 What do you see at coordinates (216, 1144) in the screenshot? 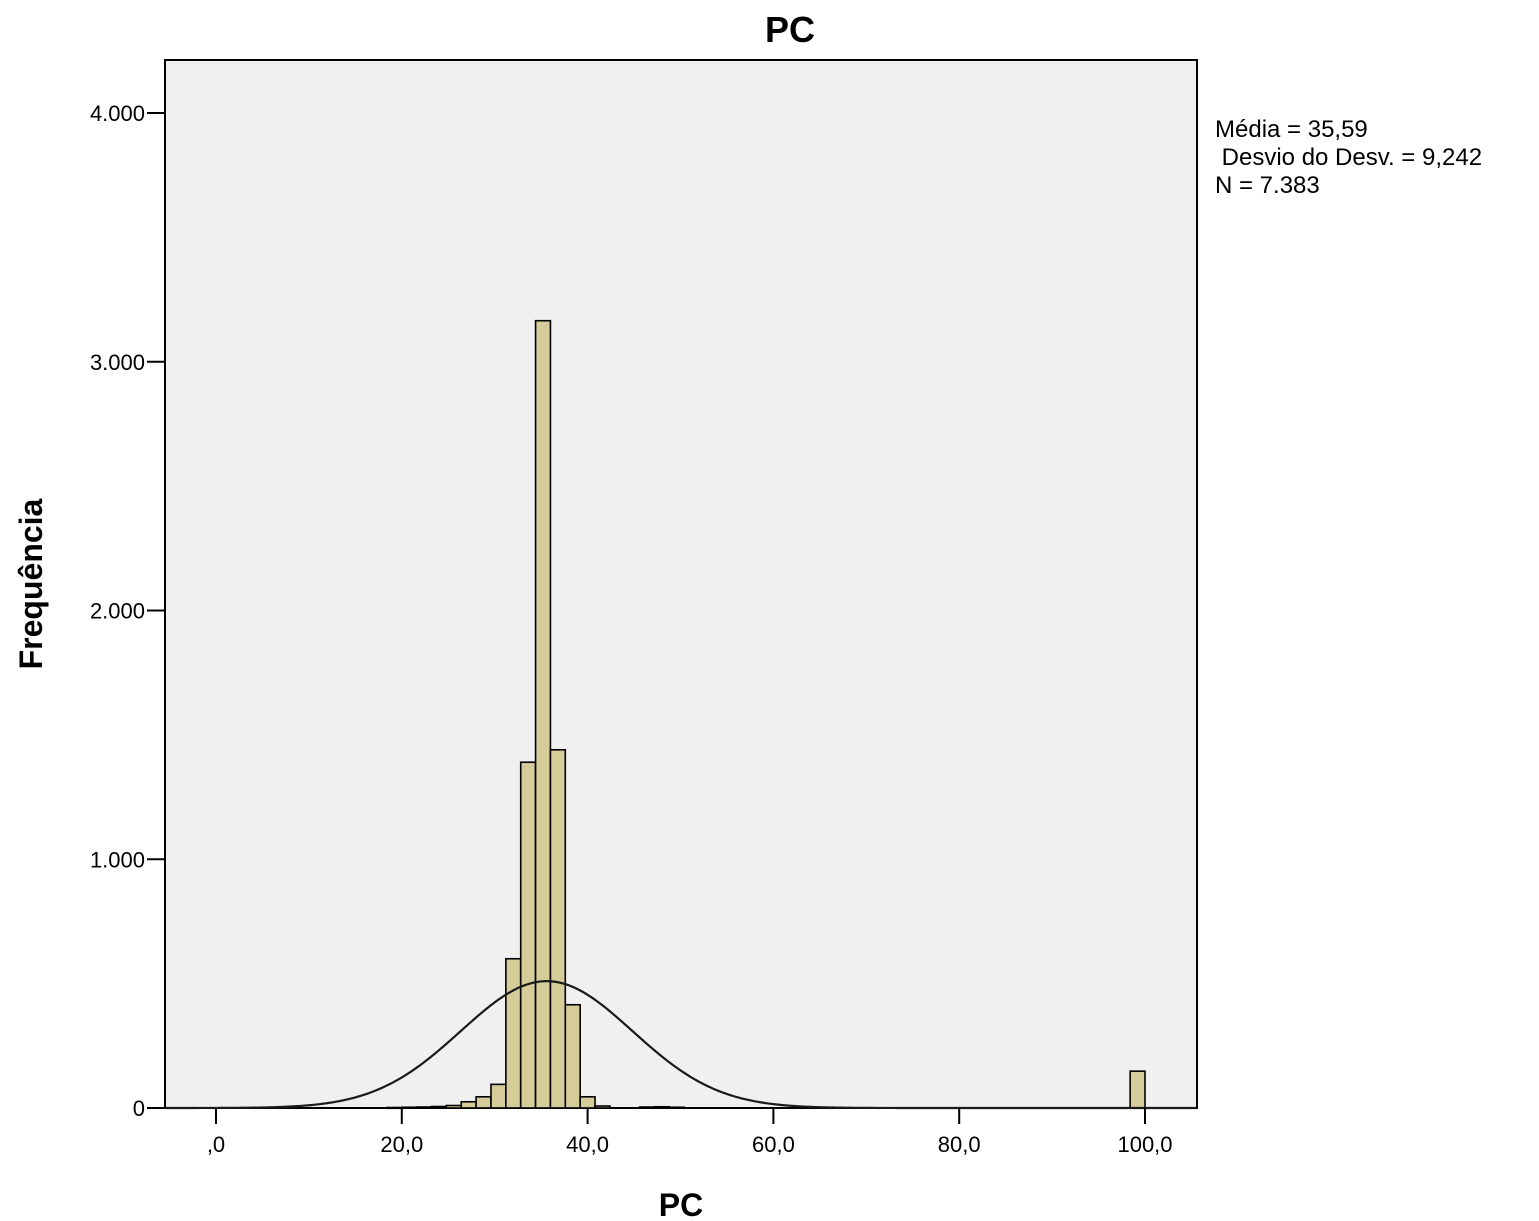
I see `x-tick-label: ,0` at bounding box center [216, 1144].